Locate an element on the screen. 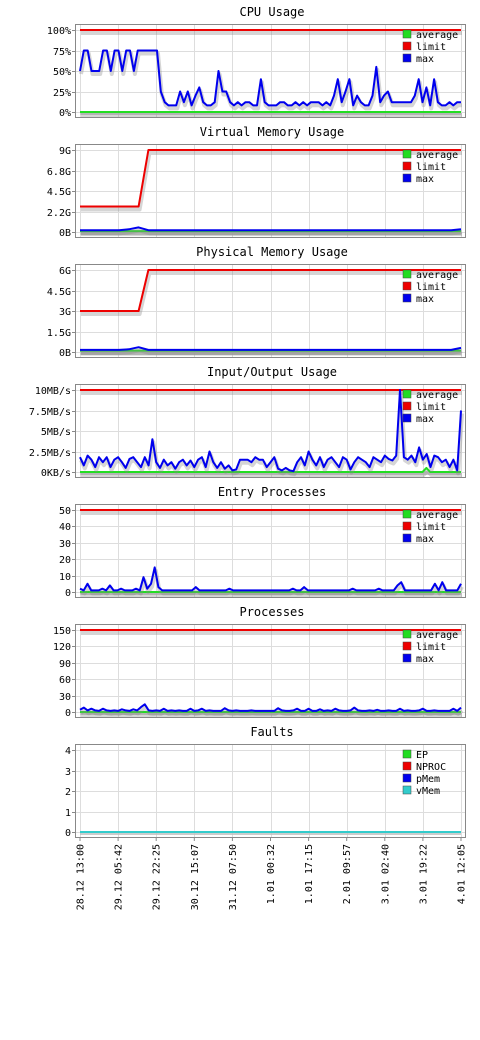 The height and width of the screenshot is (1040, 480). y-tick-label: 10MB/s is located at coordinates (53, 391).